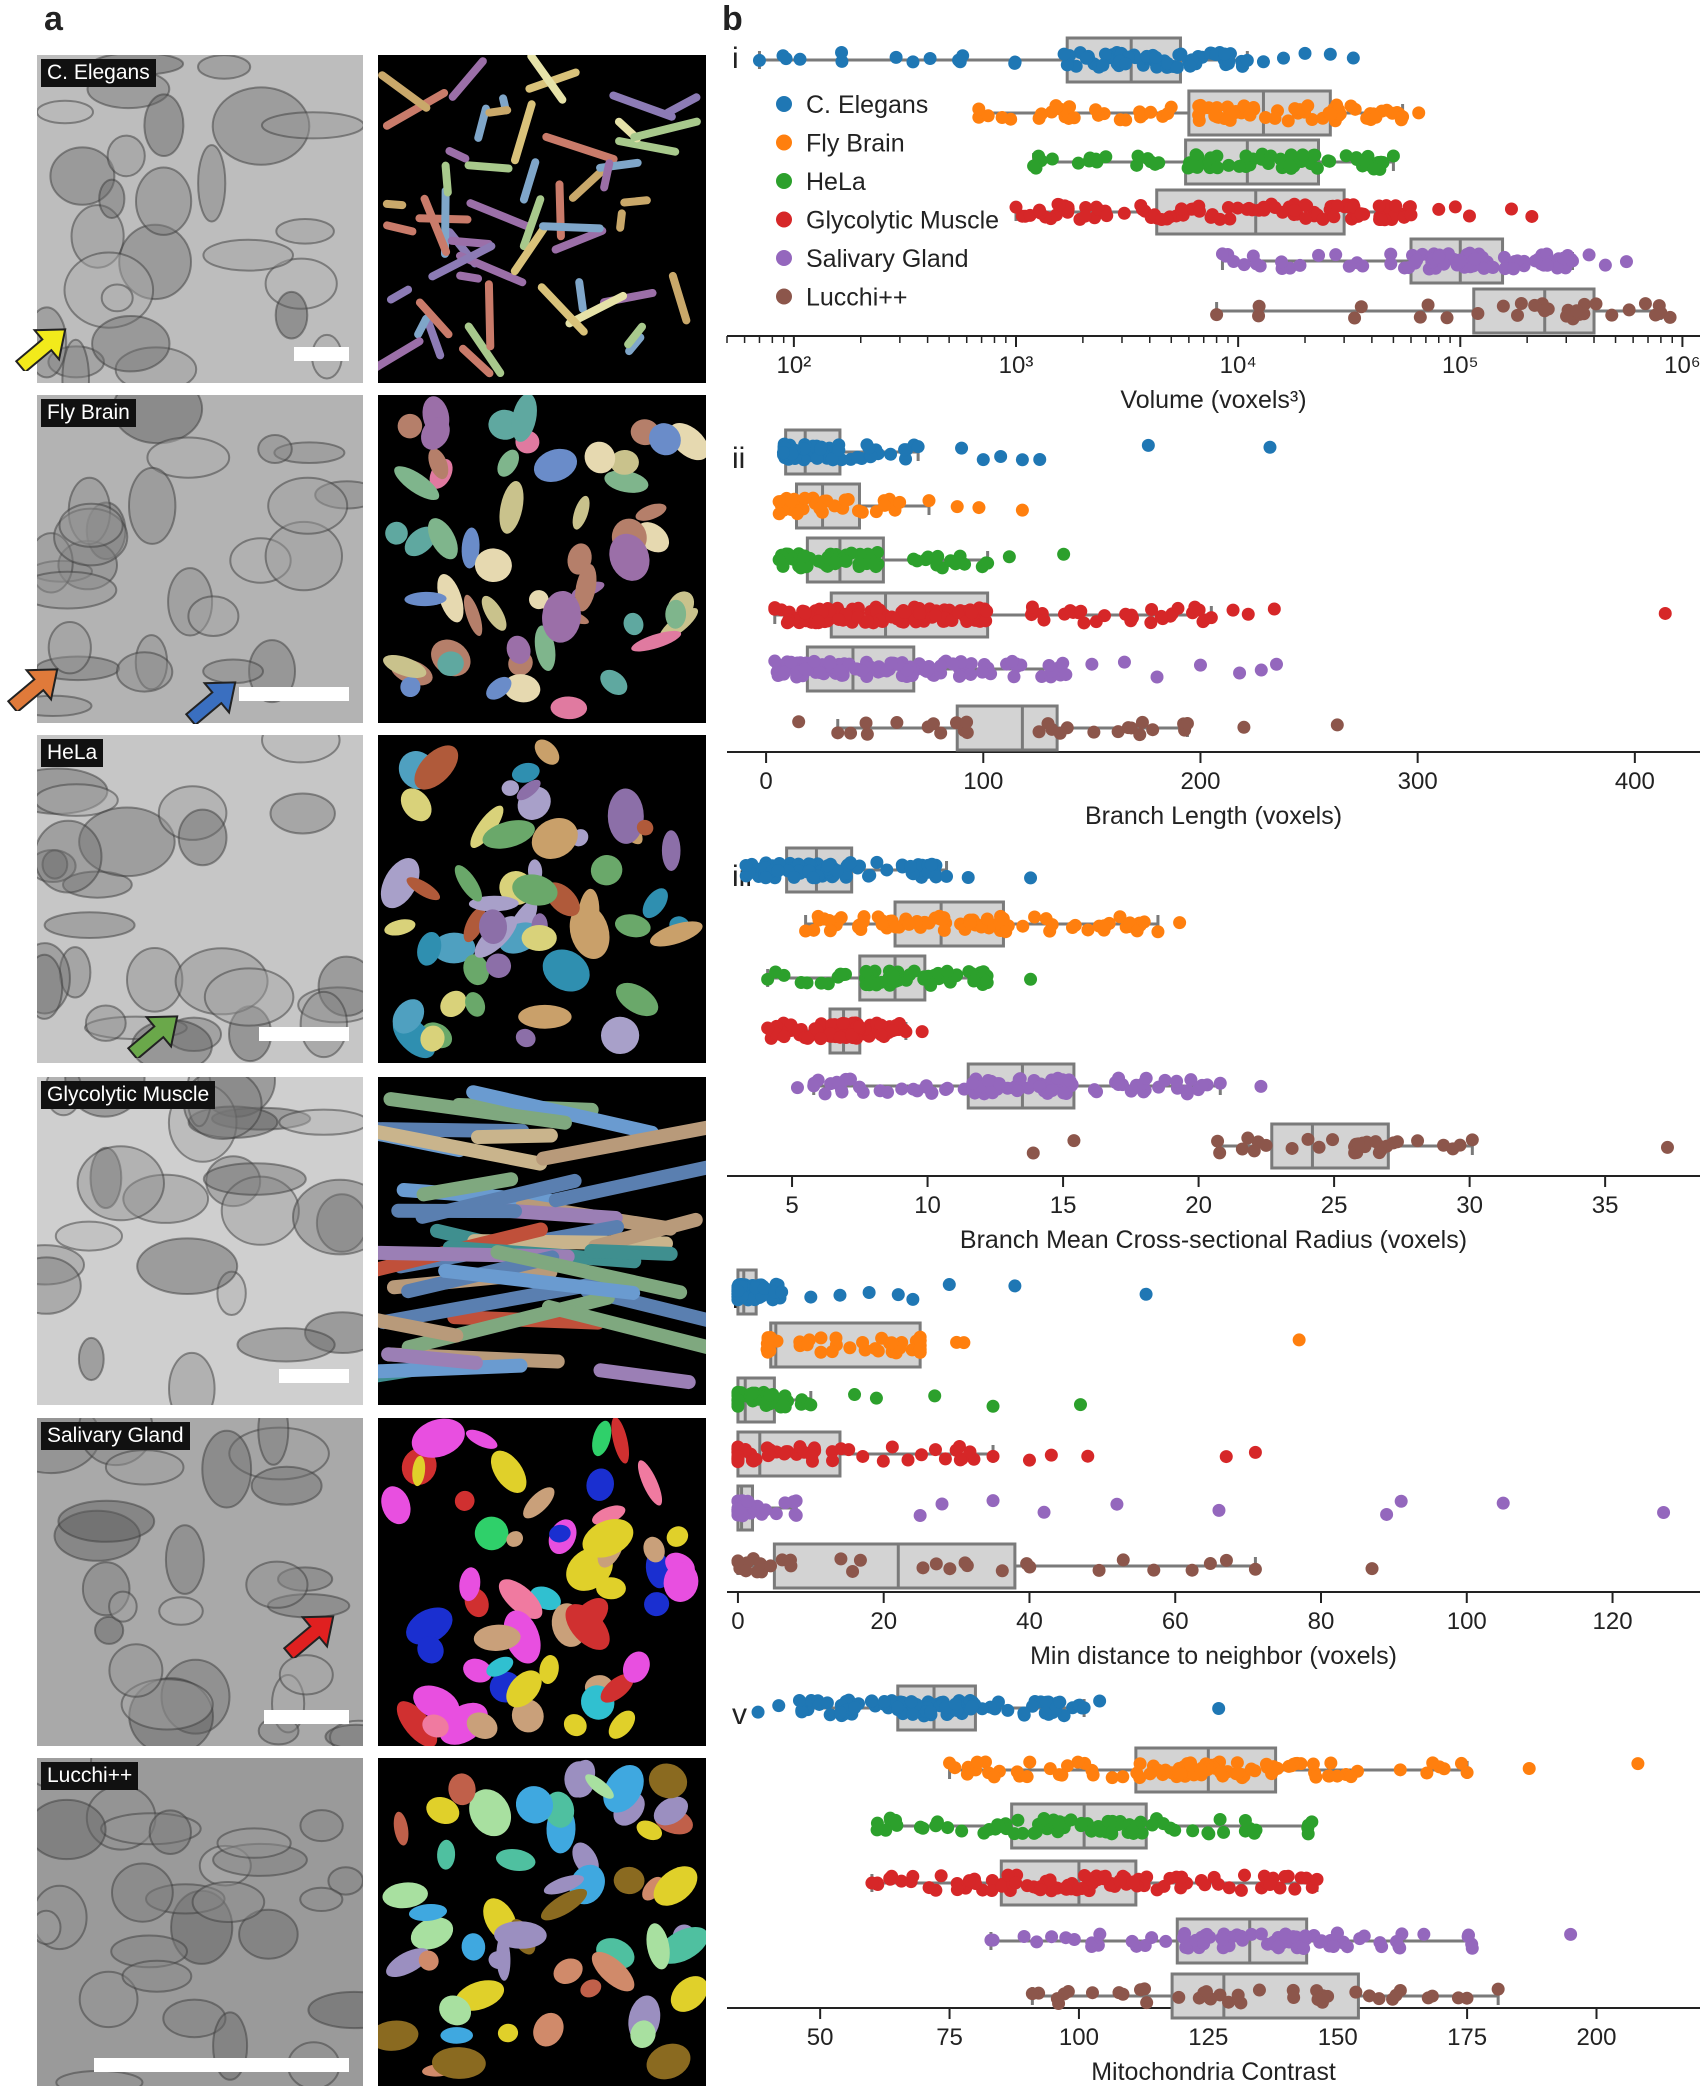 The image size is (1708, 2100). Describe the element at coordinates (855, 144) in the screenshot. I see `legend-label: Fly Brain` at that location.